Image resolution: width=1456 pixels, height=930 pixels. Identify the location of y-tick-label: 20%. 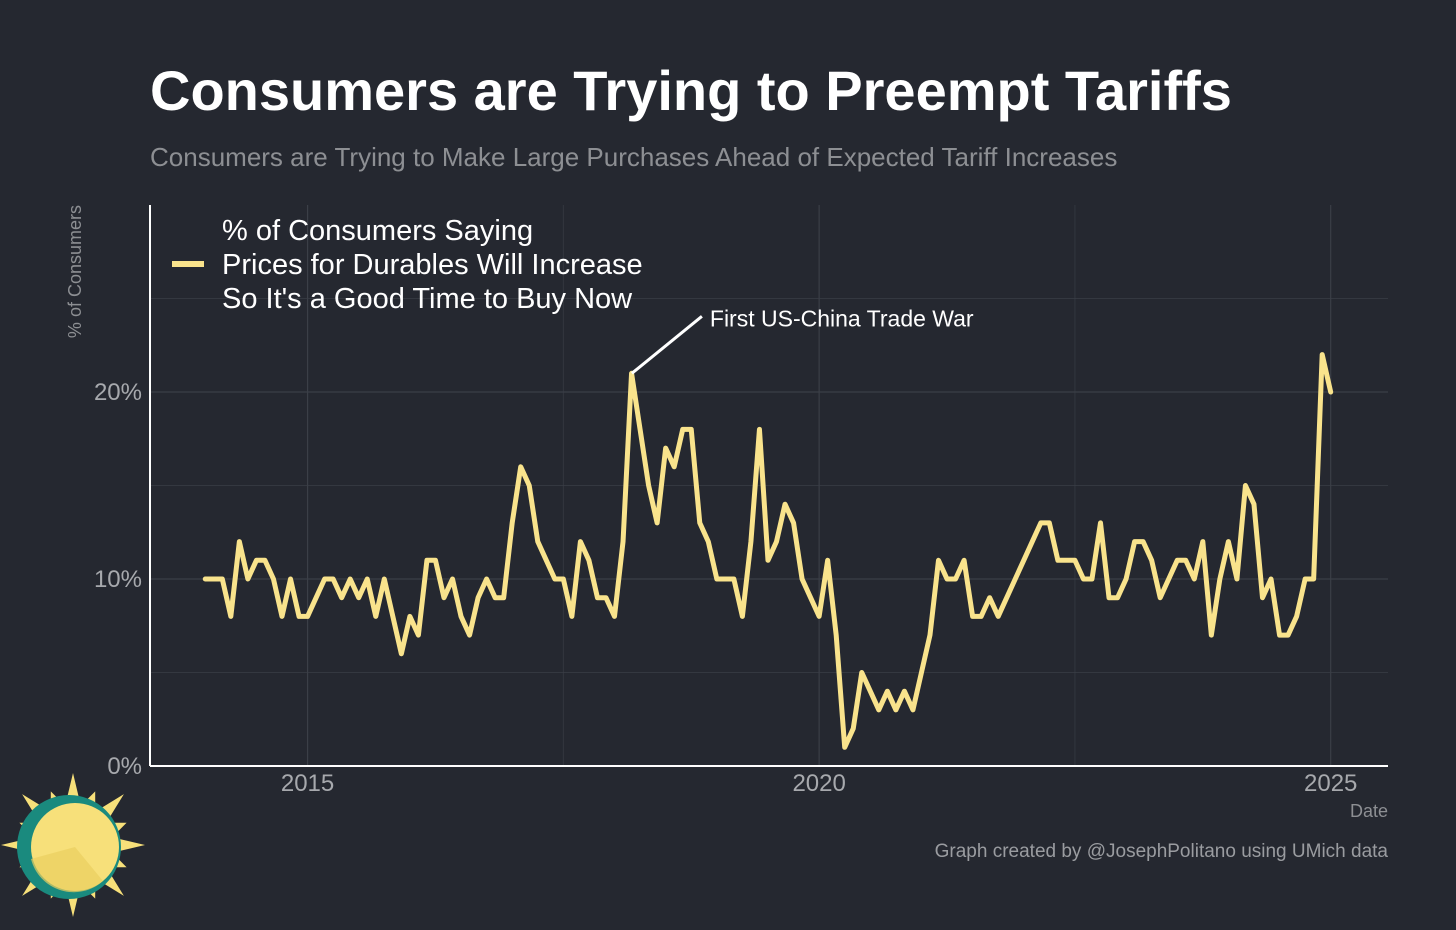
(118, 392).